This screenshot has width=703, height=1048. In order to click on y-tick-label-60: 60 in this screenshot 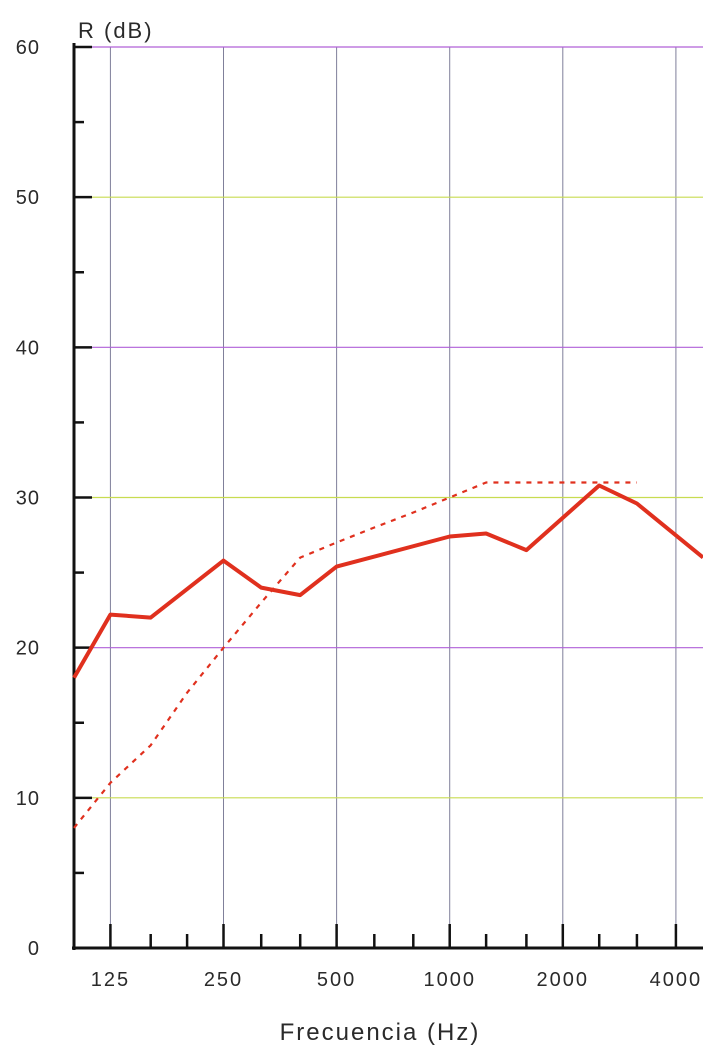, I will do `click(28, 48)`.